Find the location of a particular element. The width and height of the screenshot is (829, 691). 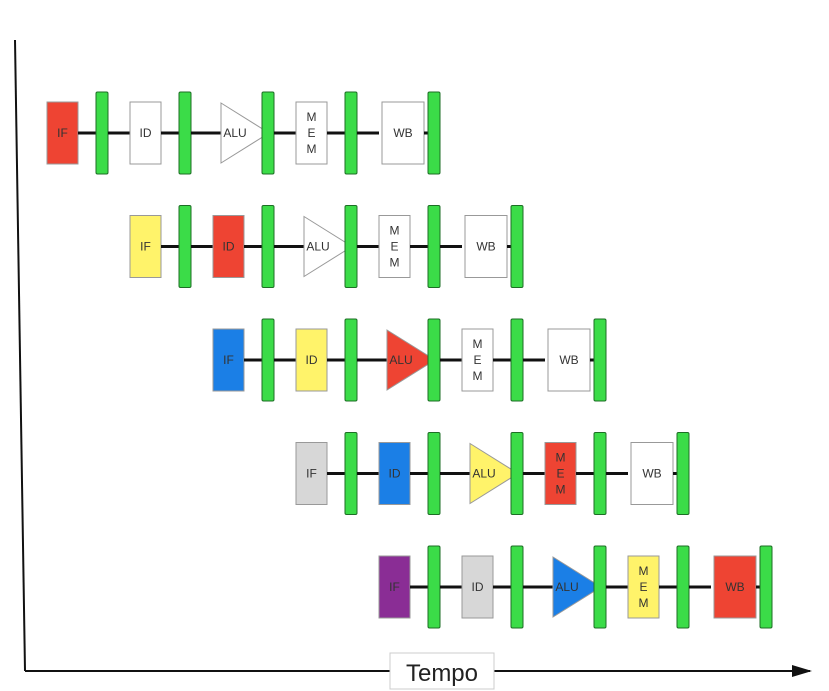

instruction-5-wb-box is located at coordinates (735, 587).